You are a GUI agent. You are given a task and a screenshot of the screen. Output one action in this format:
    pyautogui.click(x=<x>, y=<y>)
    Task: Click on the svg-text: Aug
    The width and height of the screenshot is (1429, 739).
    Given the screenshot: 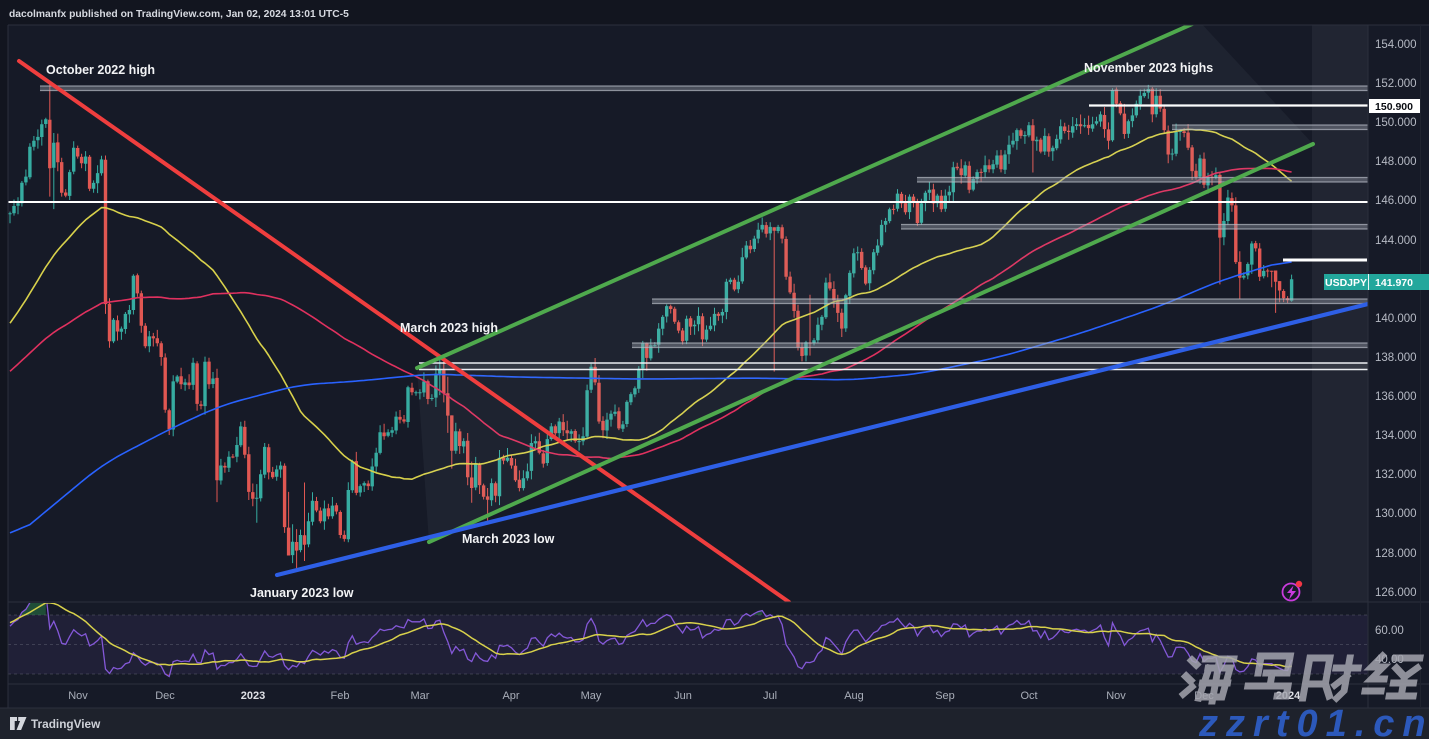 What is the action you would take?
    pyautogui.click(x=854, y=696)
    